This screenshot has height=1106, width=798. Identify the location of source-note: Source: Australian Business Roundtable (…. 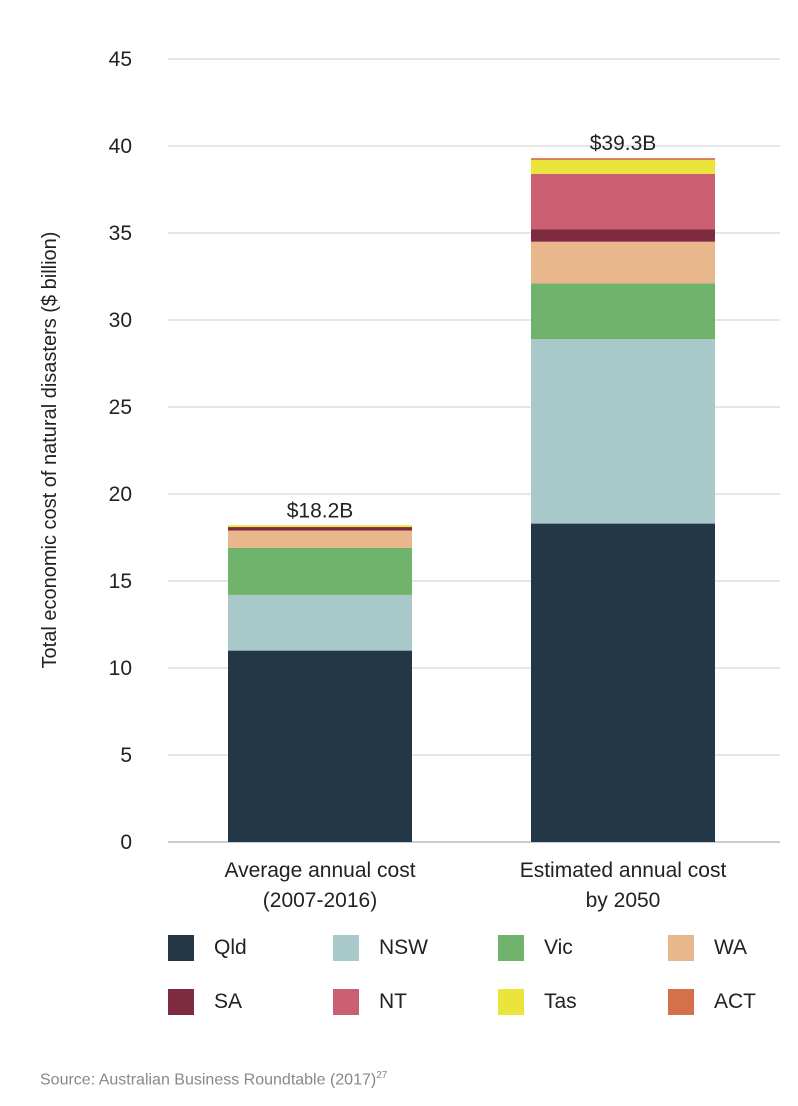
(213, 1079).